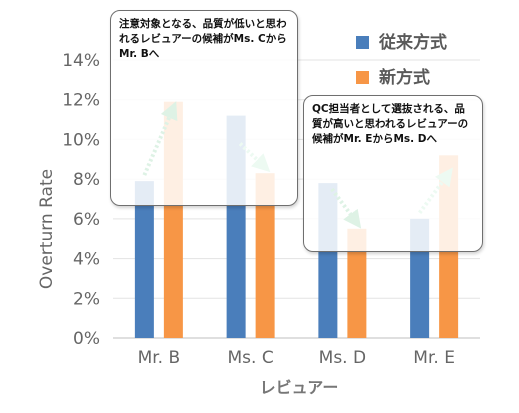  I want to click on y-tick-label: 10%, so click(81, 140).